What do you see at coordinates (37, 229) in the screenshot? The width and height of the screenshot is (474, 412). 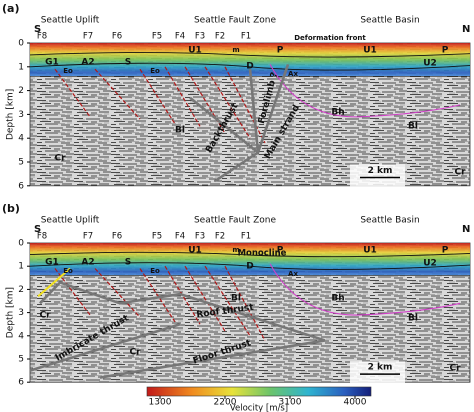 I see `end-label: S` at bounding box center [37, 229].